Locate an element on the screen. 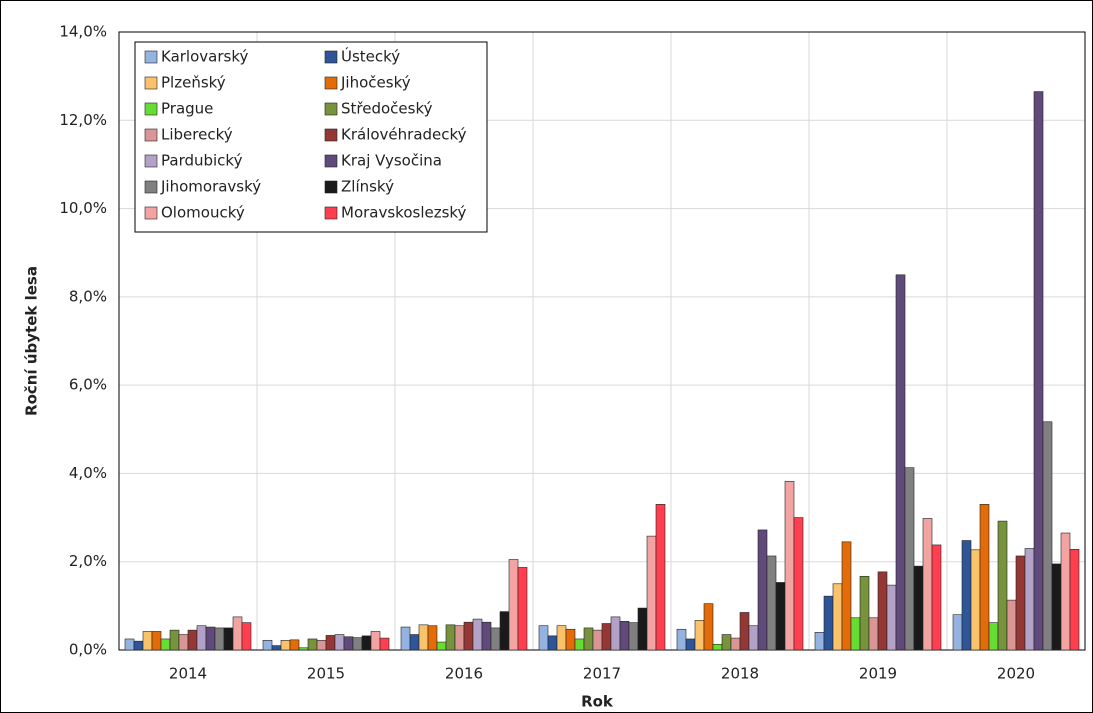 This screenshot has height=713, width=1093. legend-label: Olomoucký is located at coordinates (203, 213).